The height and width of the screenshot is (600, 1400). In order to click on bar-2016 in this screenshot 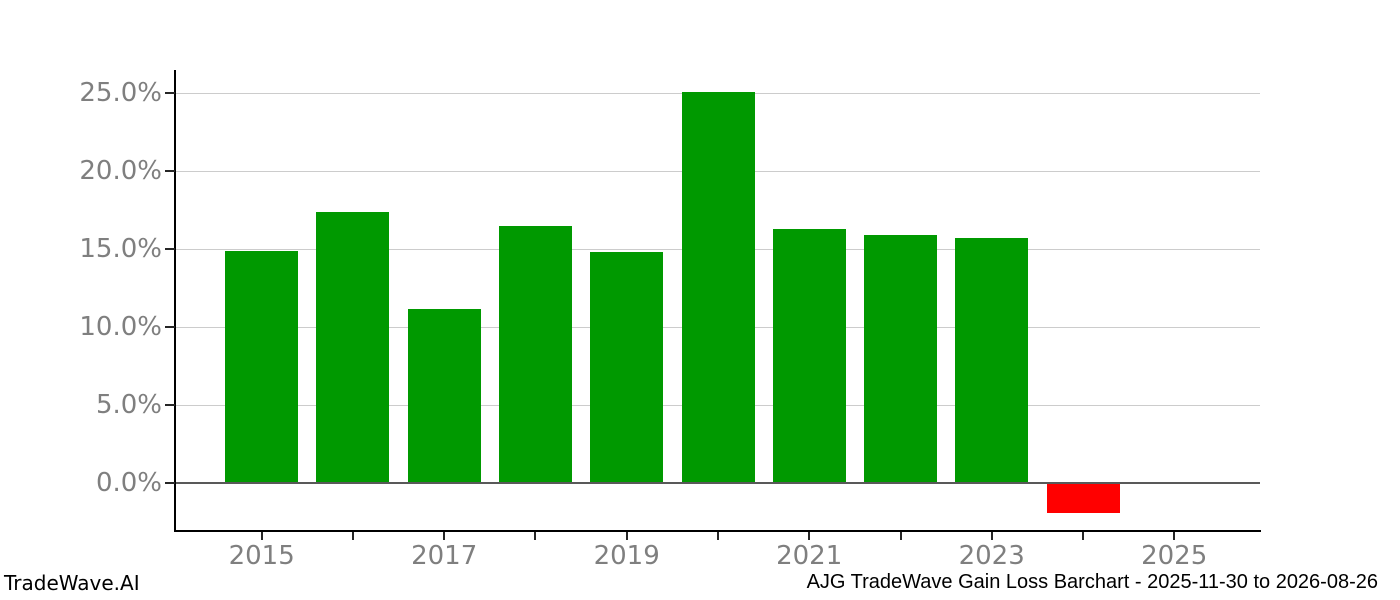, I will do `click(353, 347)`.